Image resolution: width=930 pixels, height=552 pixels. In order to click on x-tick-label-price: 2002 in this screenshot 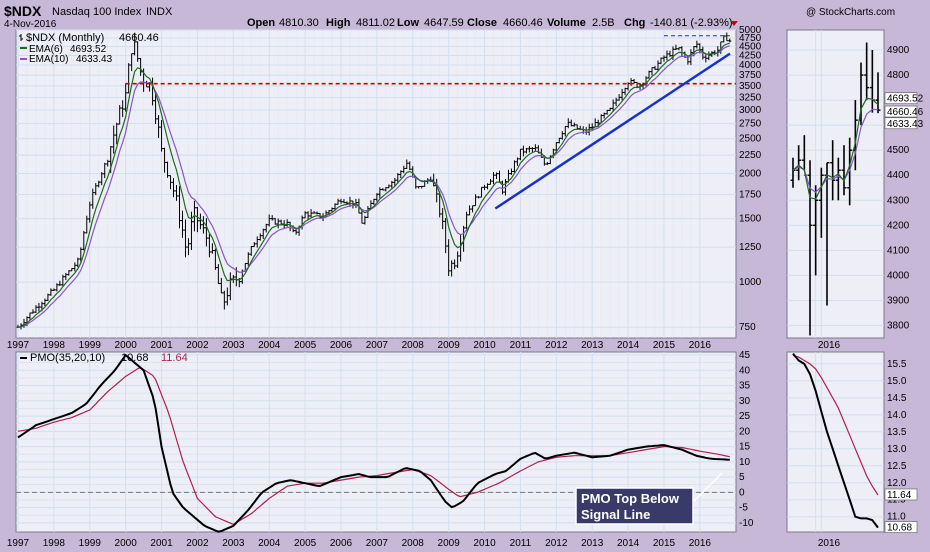, I will do `click(197, 345)`.